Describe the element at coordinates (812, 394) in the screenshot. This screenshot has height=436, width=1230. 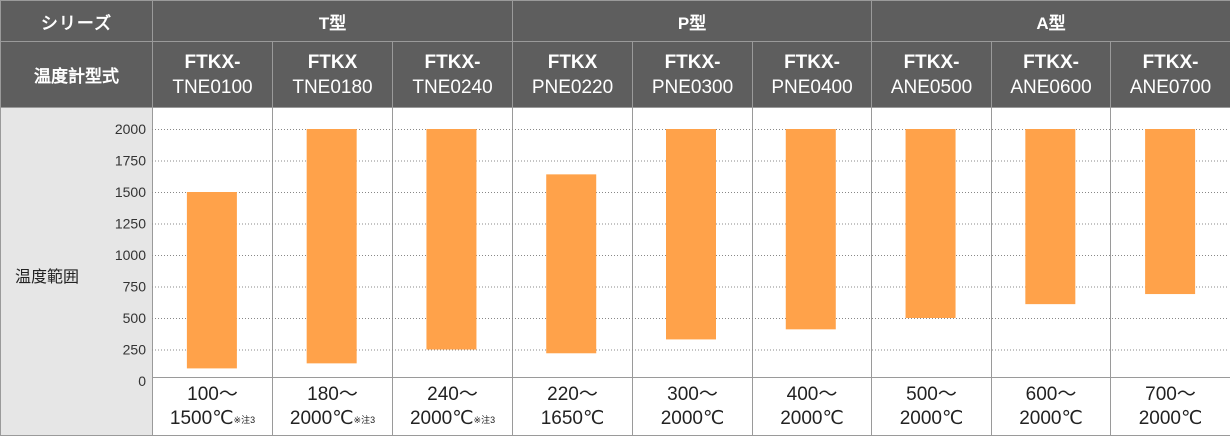
I see `range-low: 400～` at that location.